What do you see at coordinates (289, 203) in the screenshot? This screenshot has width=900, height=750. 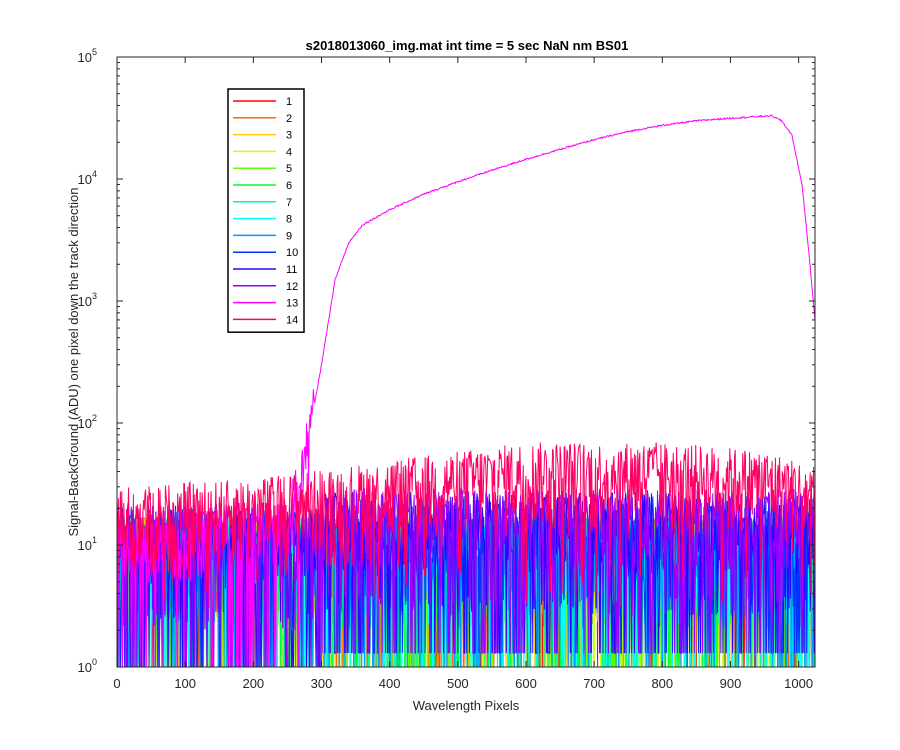 I see `legend-label-7: 7` at bounding box center [289, 203].